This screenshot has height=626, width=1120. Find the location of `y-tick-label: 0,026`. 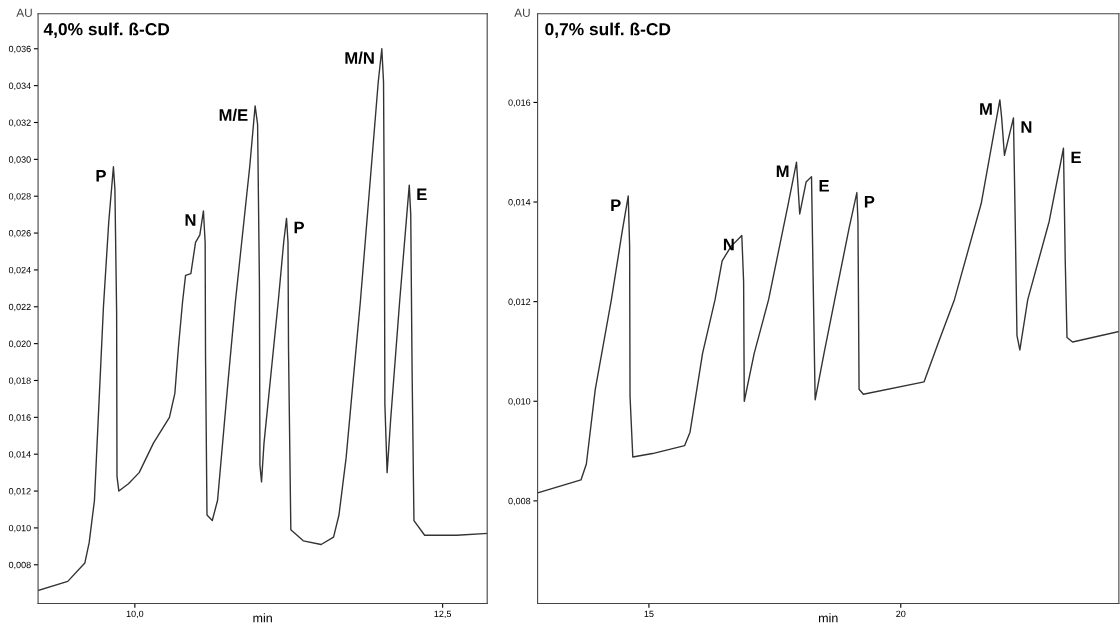

y-tick-label: 0,026 is located at coordinates (19, 234).